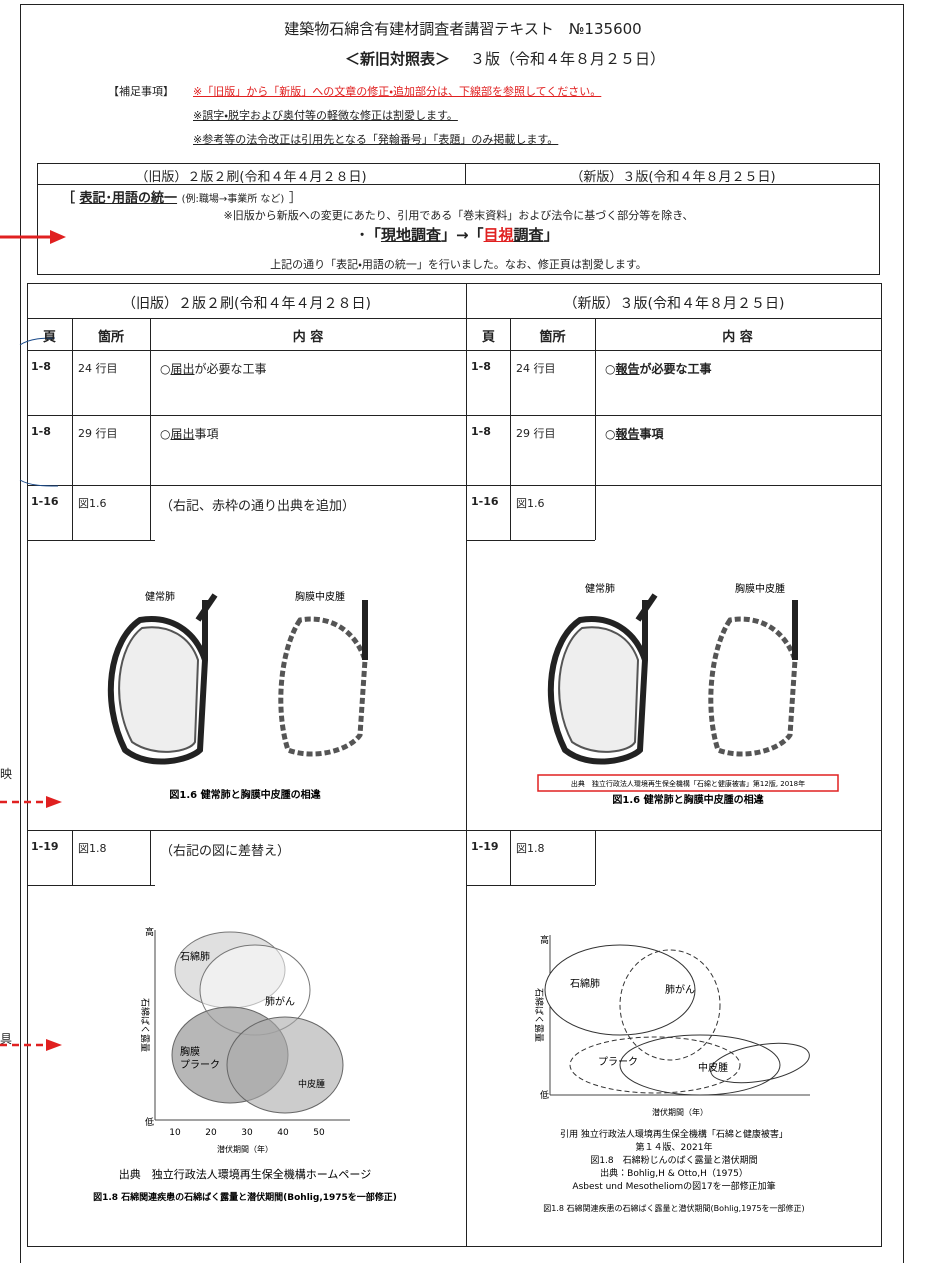  What do you see at coordinates (325, 115) in the screenshot?
I see `note-line: ※誤字・脱字および奥付等の軽微な修正は割愛します。` at bounding box center [325, 115].